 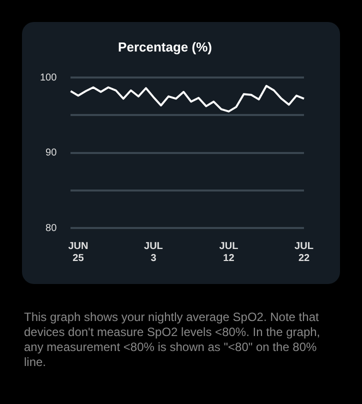 I want to click on y-tick-label: 80, so click(x=52, y=228).